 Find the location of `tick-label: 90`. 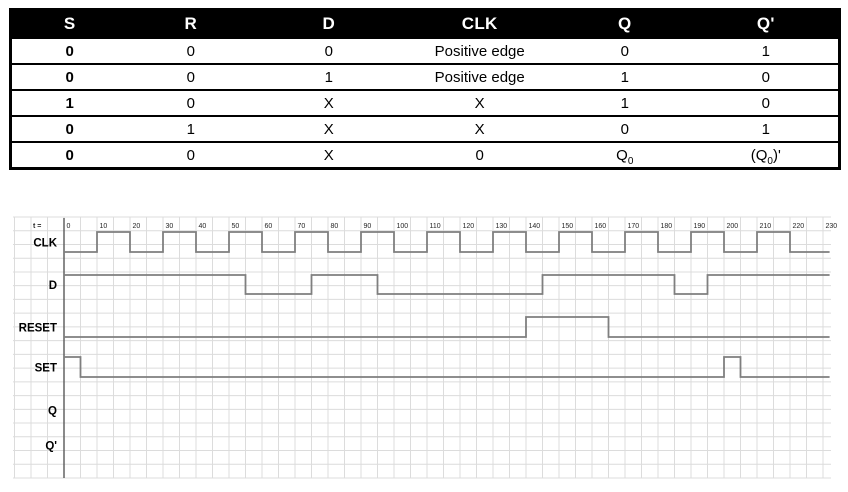

tick-label: 90 is located at coordinates (368, 226).